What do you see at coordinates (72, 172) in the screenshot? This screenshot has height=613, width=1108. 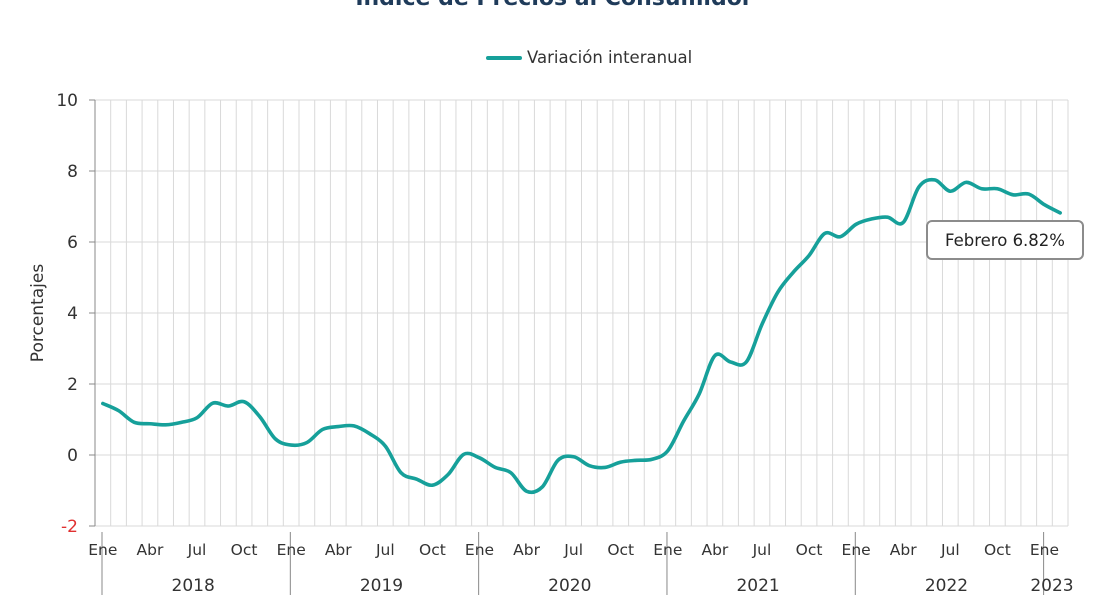 I see `y-tick-label: 8` at bounding box center [72, 172].